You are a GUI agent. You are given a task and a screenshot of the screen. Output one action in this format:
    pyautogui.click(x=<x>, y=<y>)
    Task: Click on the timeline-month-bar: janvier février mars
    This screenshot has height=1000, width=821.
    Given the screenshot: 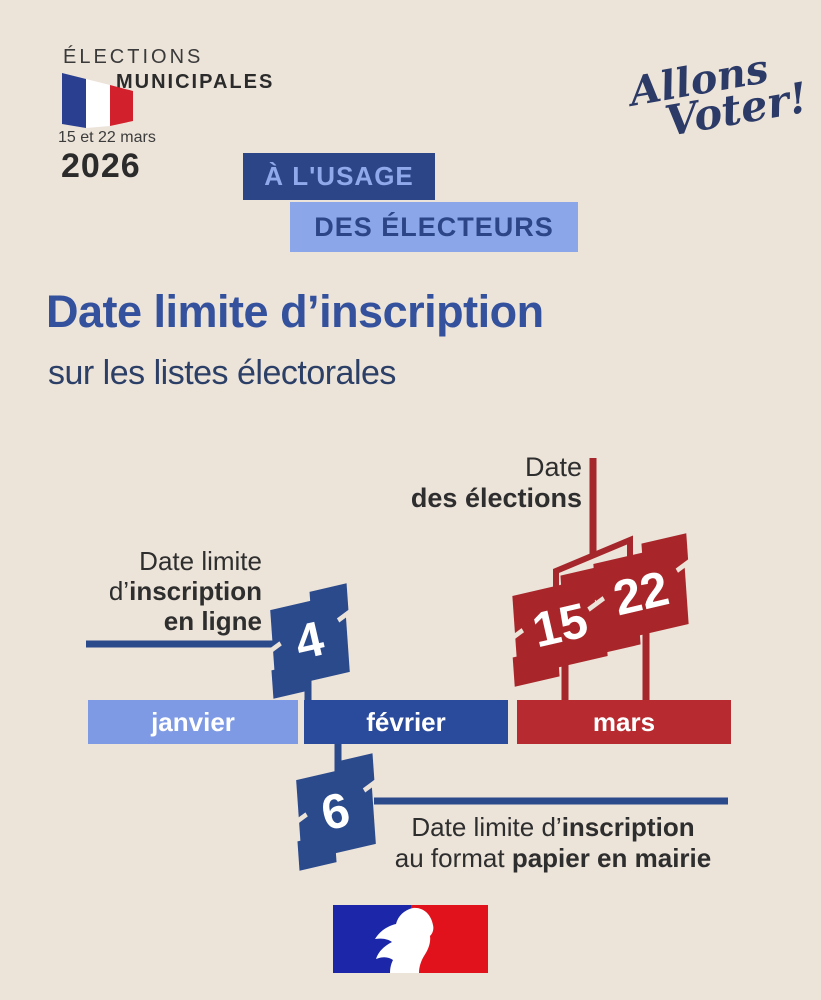 What is the action you would take?
    pyautogui.click(x=409, y=722)
    